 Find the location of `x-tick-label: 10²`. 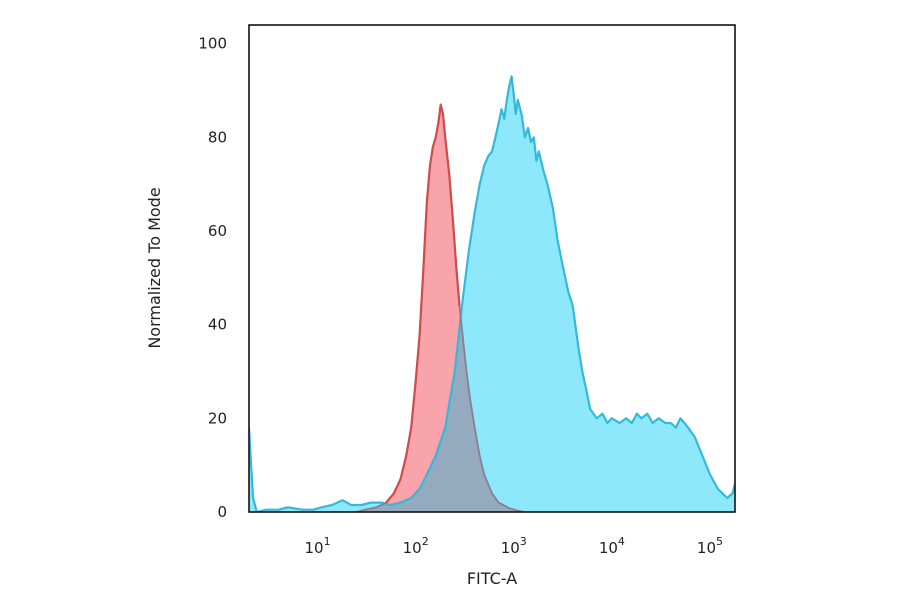

x-tick-label: 10² is located at coordinates (416, 546).